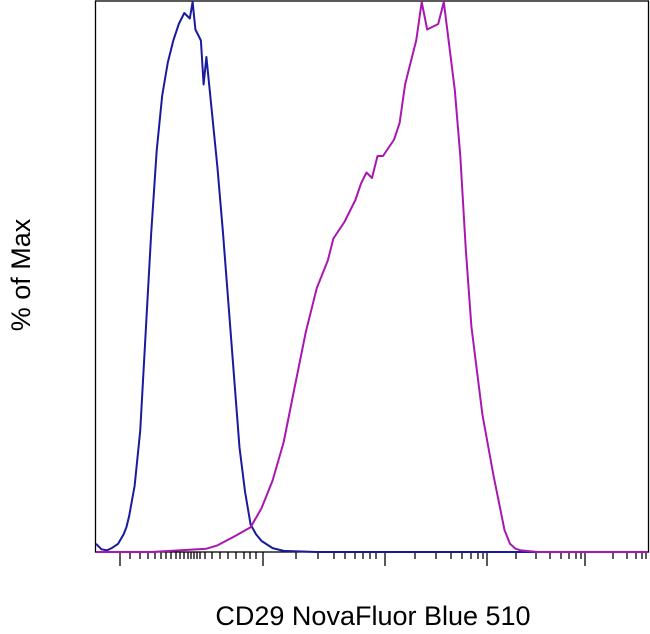  Describe the element at coordinates (21, 274) in the screenshot. I see `y-axis-label: % of Max` at that location.